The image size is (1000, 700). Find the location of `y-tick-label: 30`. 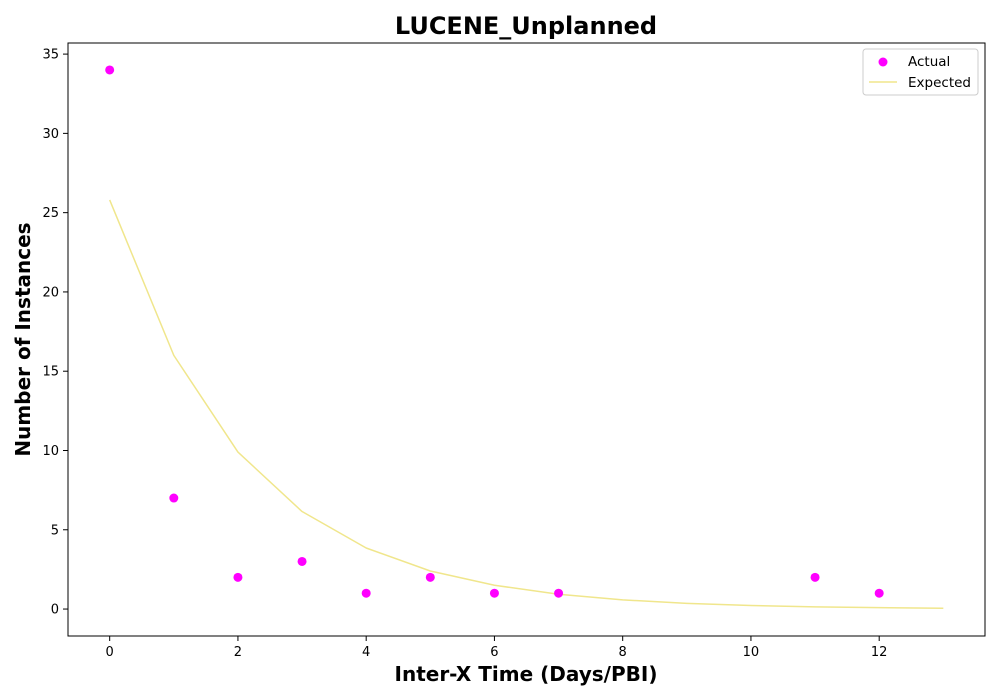

y-tick-label: 30 is located at coordinates (50, 134).